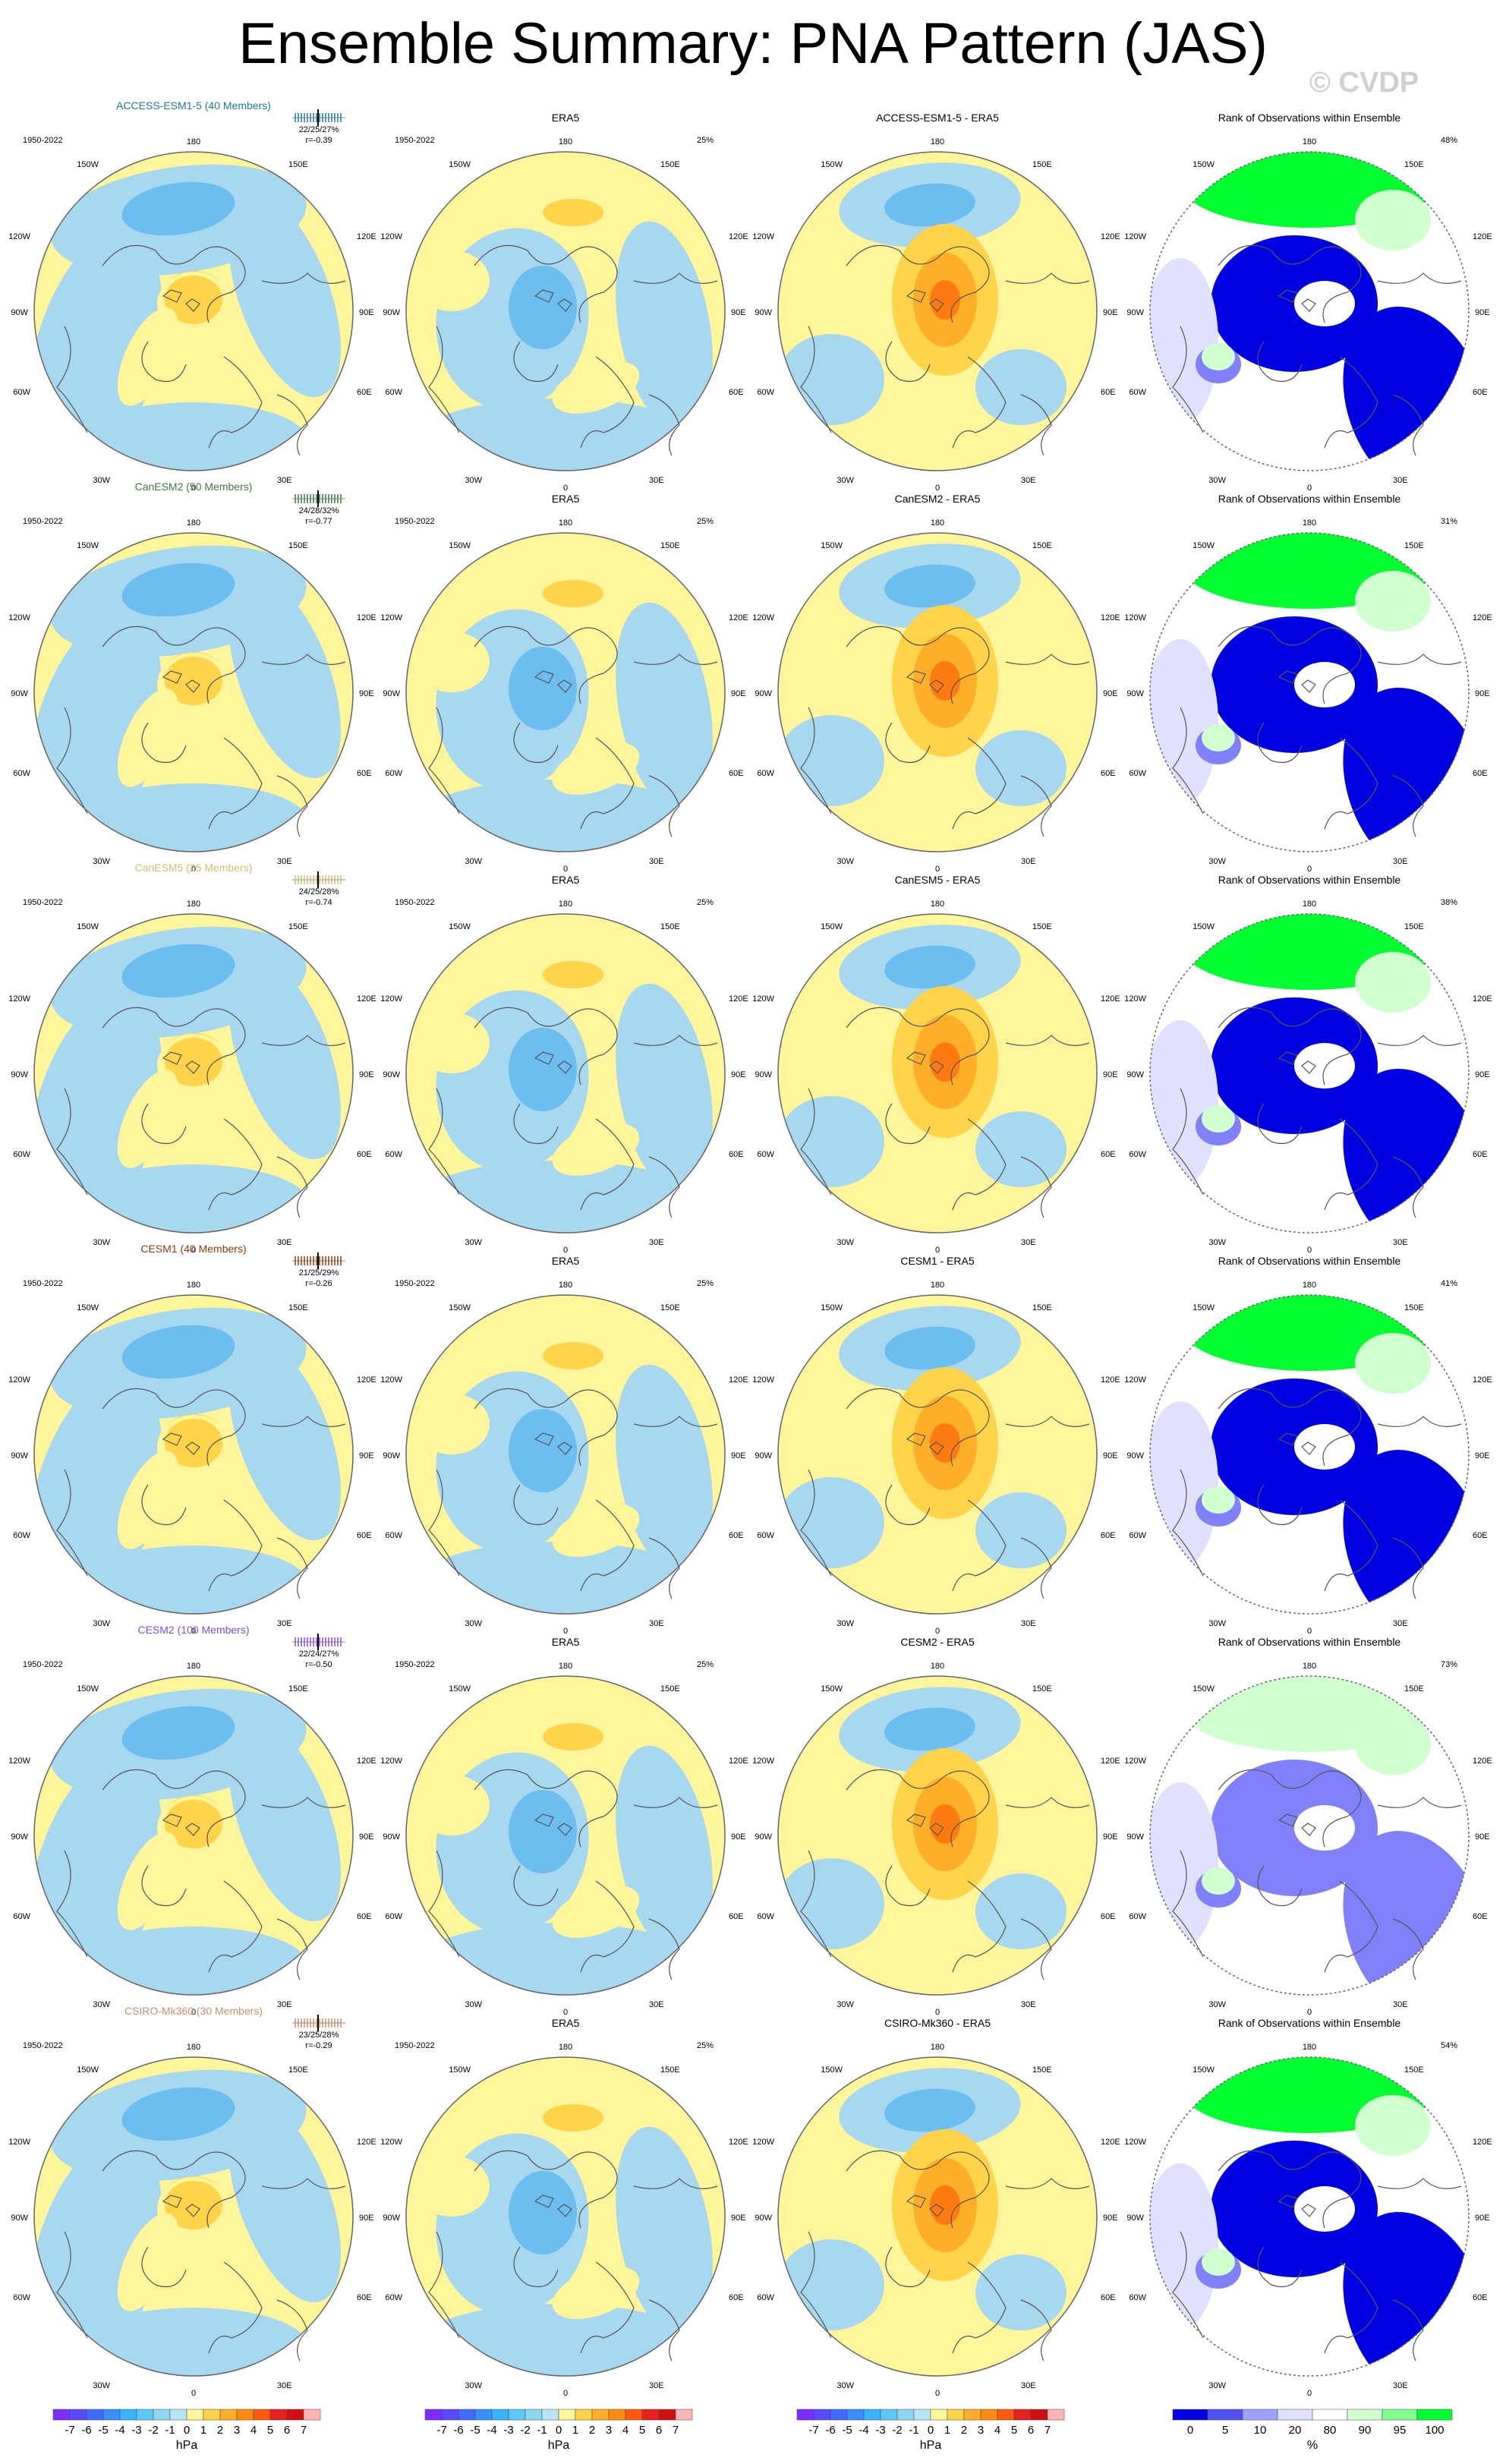 Image resolution: width=1506 pixels, height=2464 pixels. I want to click on colorbar-tick-label: 90, so click(1365, 2430).